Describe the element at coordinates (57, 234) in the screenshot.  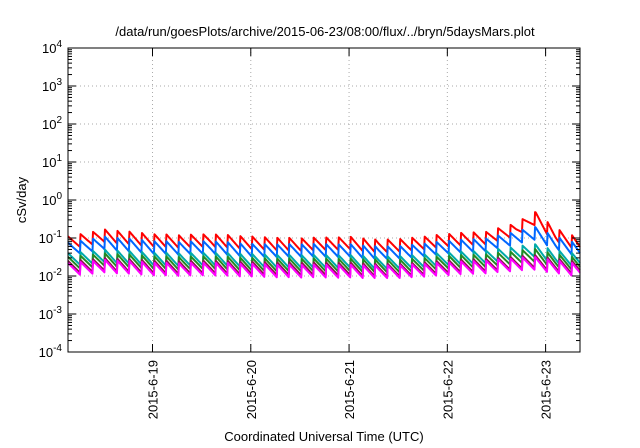
I see `y-tick-label-exponent: -1` at that location.